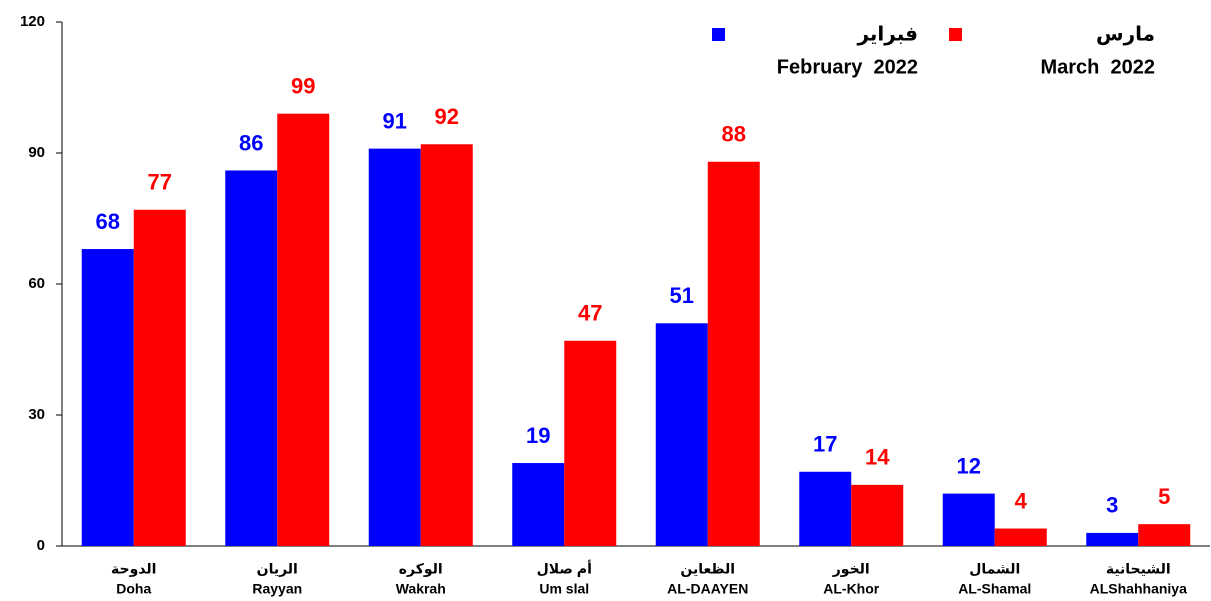 This screenshot has height=601, width=1211. Describe the element at coordinates (1112, 505) in the screenshot. I see `value-label: 3` at that location.